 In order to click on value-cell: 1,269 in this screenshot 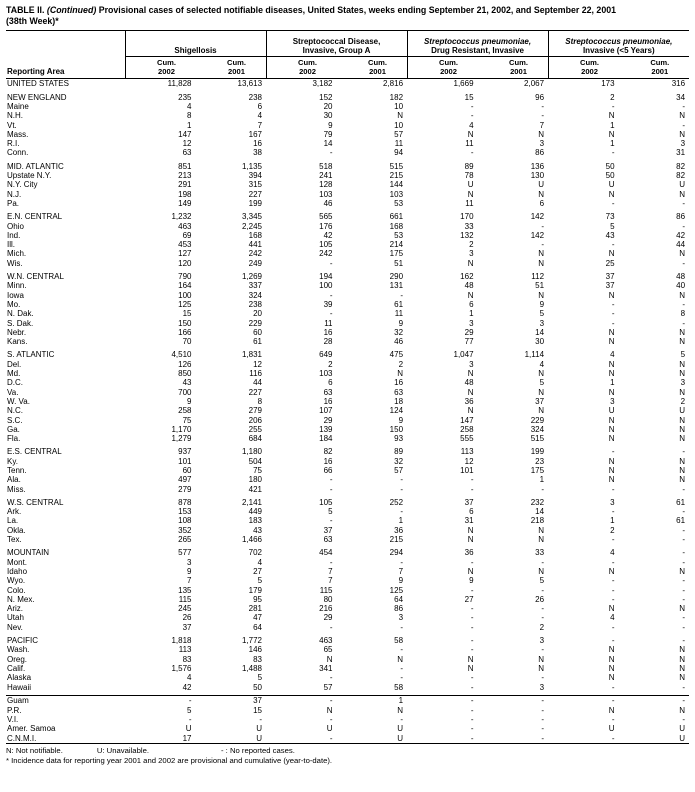, I will do `click(252, 277)`.